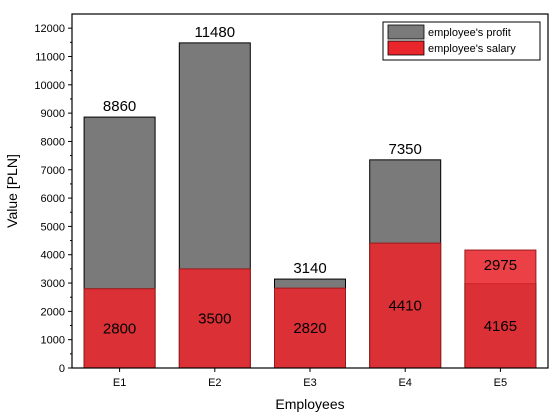  What do you see at coordinates (49, 86) in the screenshot?
I see `y-tick-label: 10000` at bounding box center [49, 86].